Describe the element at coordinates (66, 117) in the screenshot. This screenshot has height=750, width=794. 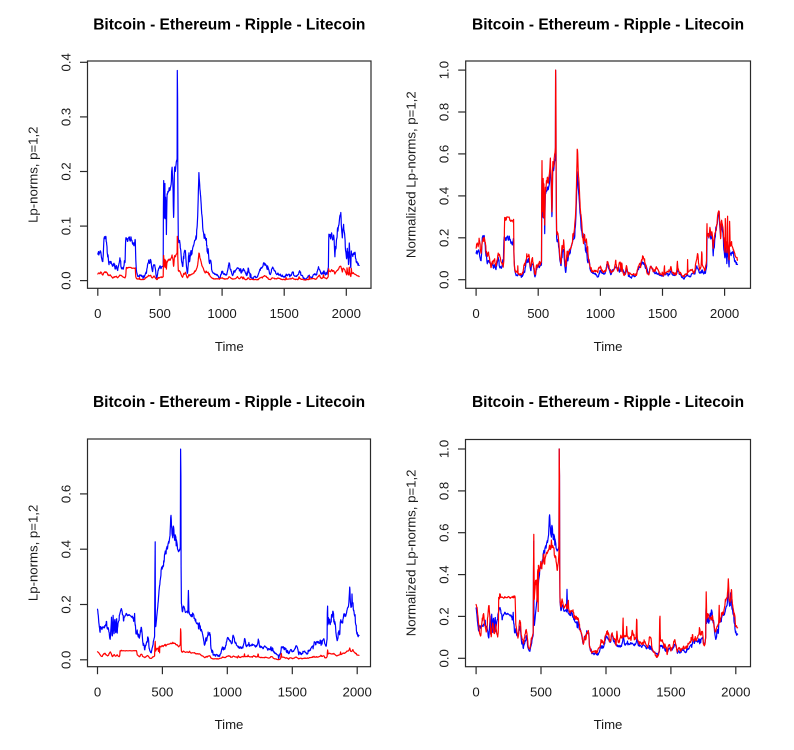
I see `svg-text: 0.3` at that location.